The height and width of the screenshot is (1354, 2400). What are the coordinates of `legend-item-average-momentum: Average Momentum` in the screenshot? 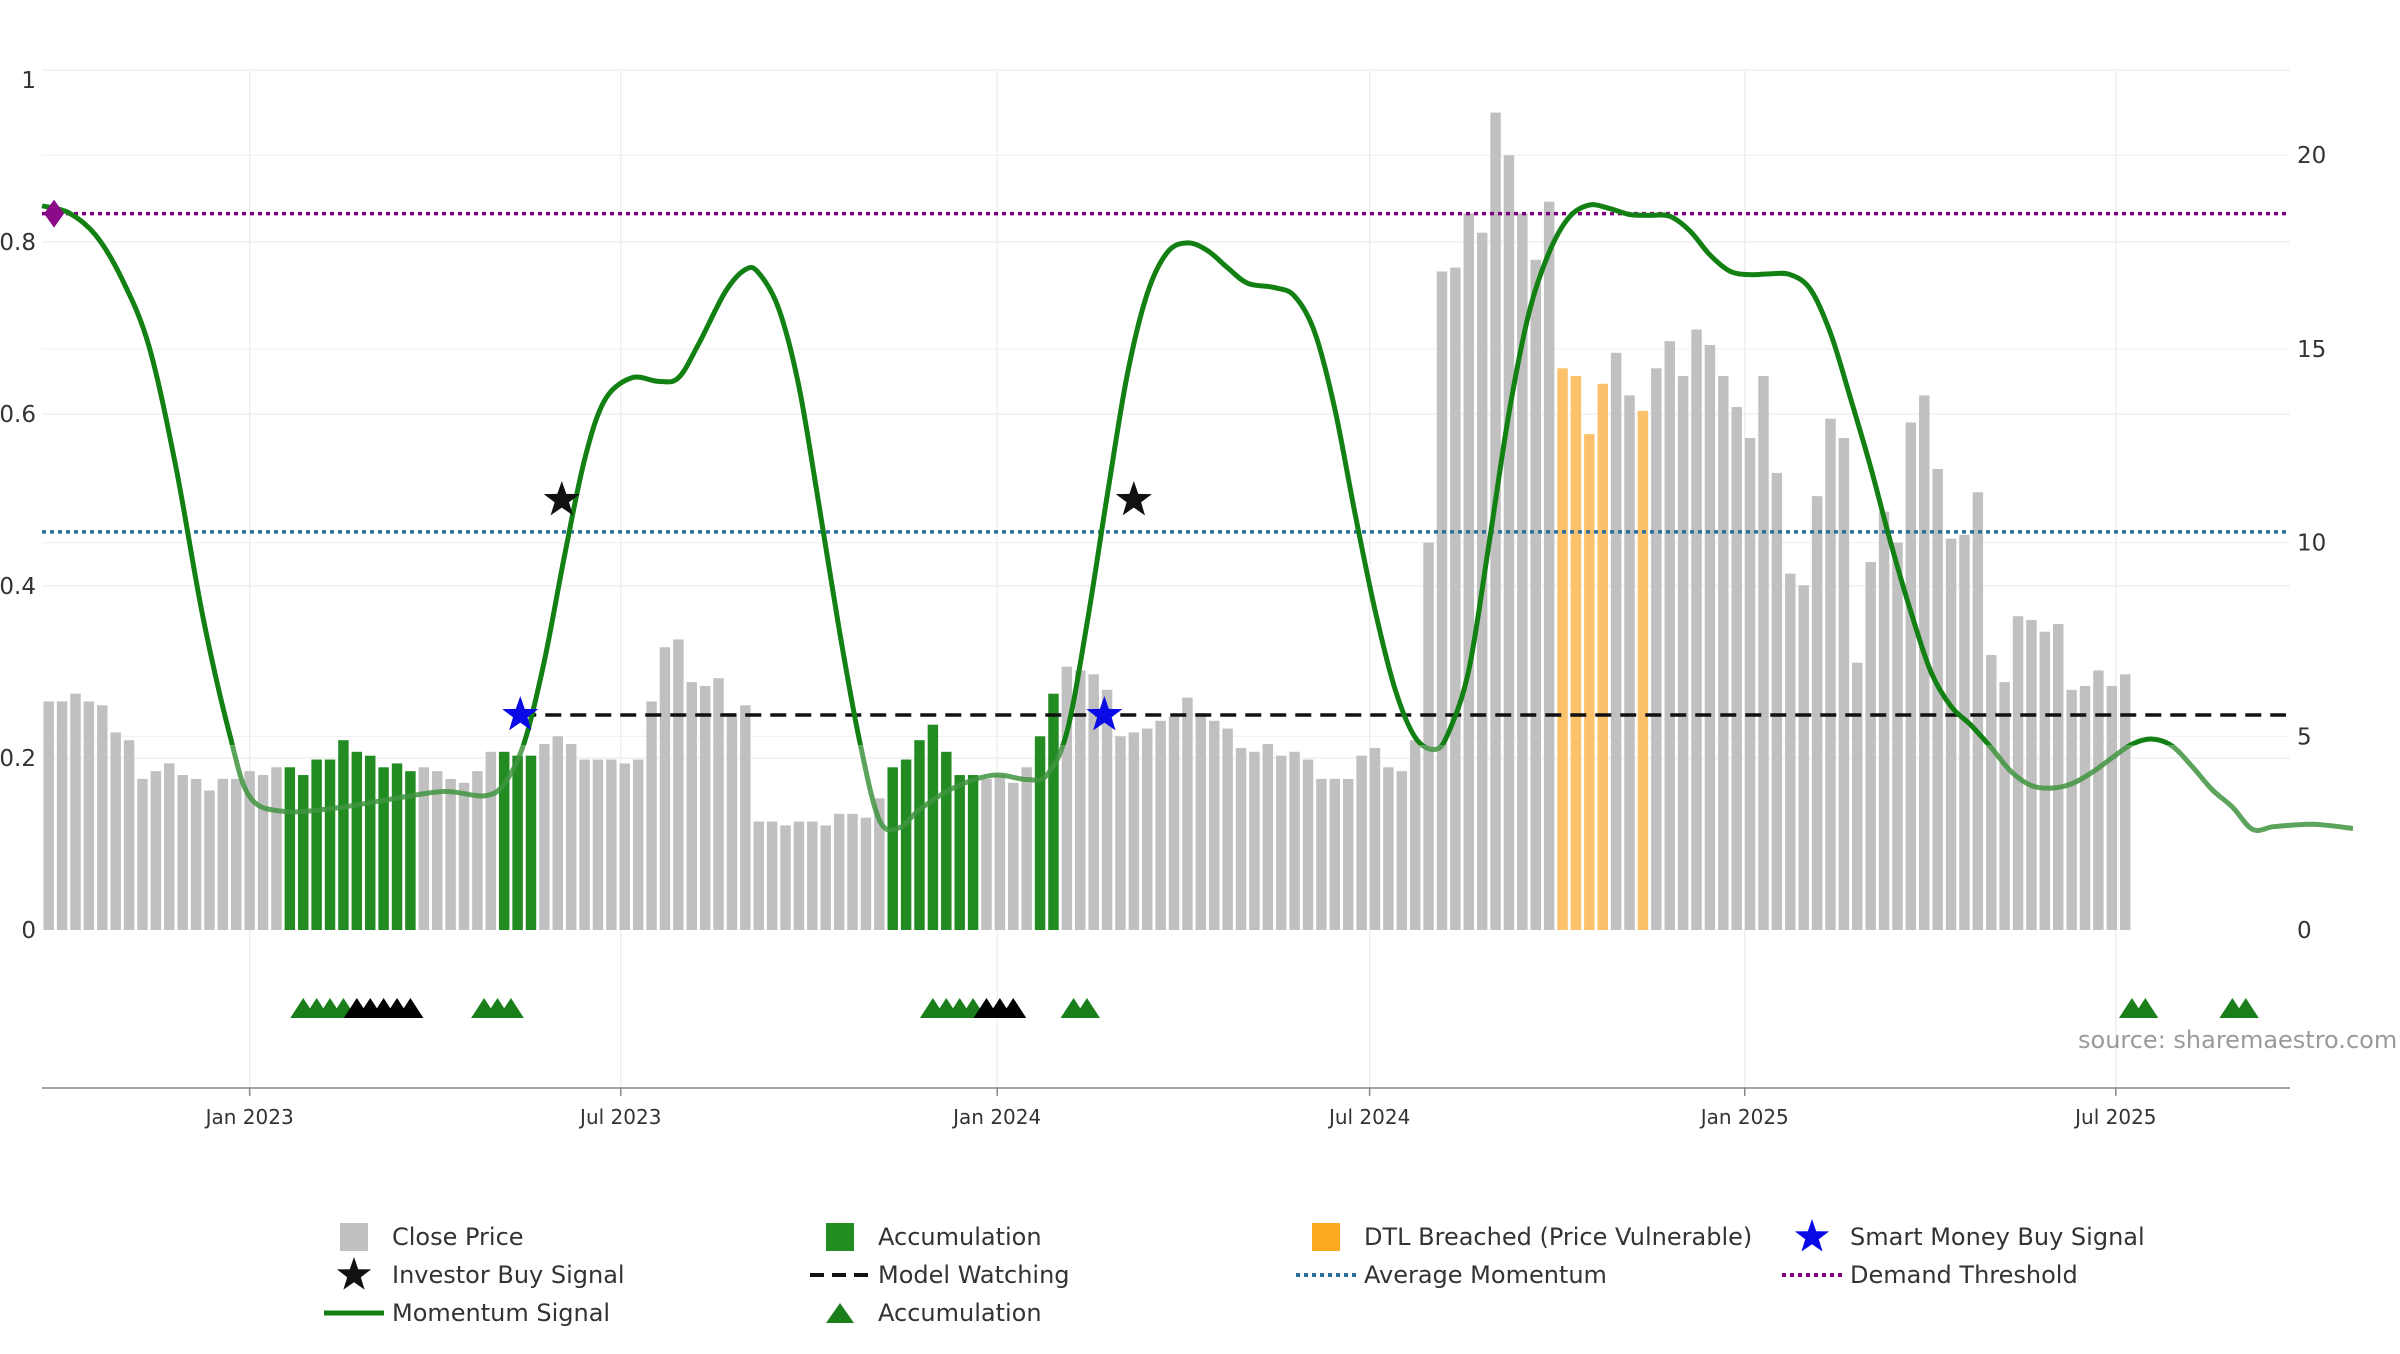 It's located at (1451, 1275).